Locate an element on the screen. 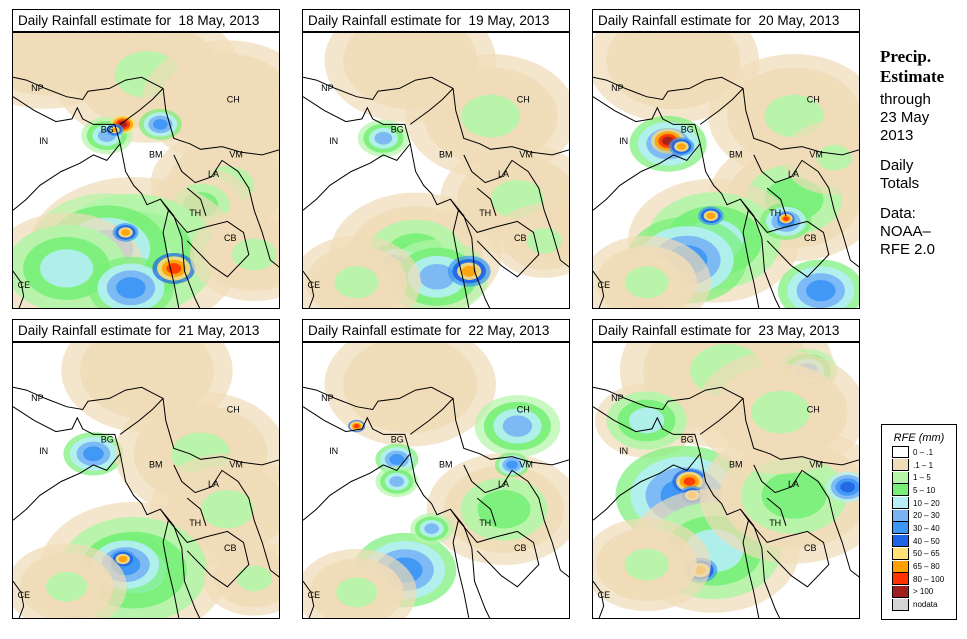 Image resolution: width=967 pixels, height=639 pixels. legend-item: 50 – 65 is located at coordinates (924, 554).